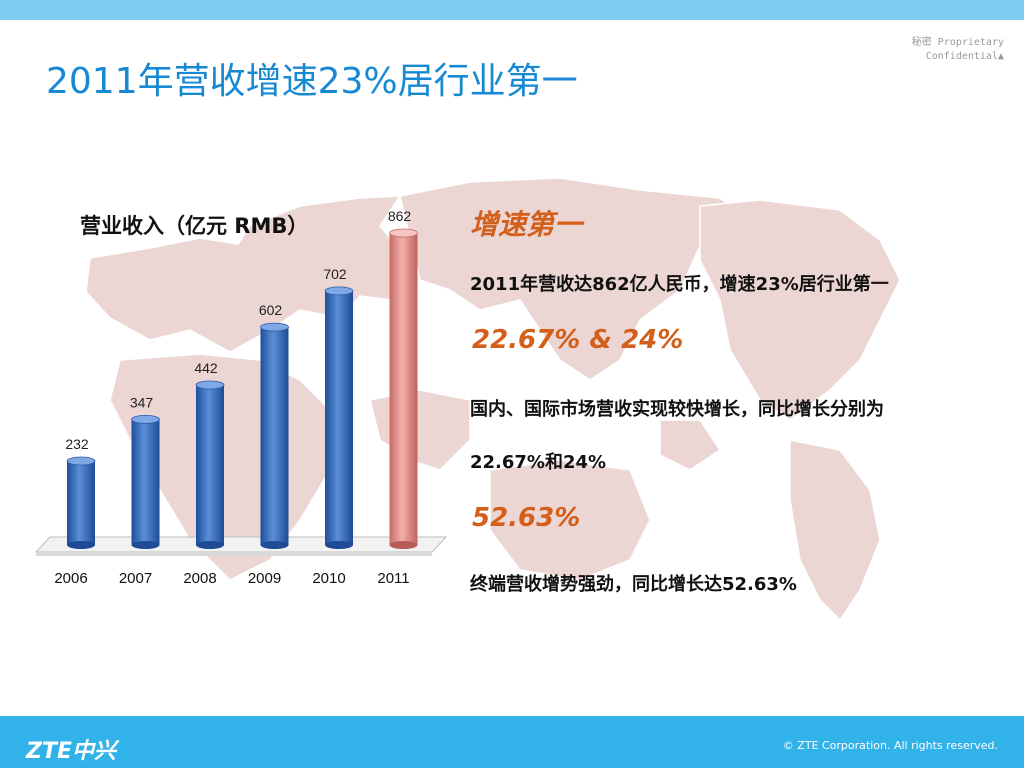 The image size is (1024, 768). What do you see at coordinates (633, 584) in the screenshot?
I see `terminal-growth-text: 终端营收增势强劲，同比增长达52.63%` at bounding box center [633, 584].